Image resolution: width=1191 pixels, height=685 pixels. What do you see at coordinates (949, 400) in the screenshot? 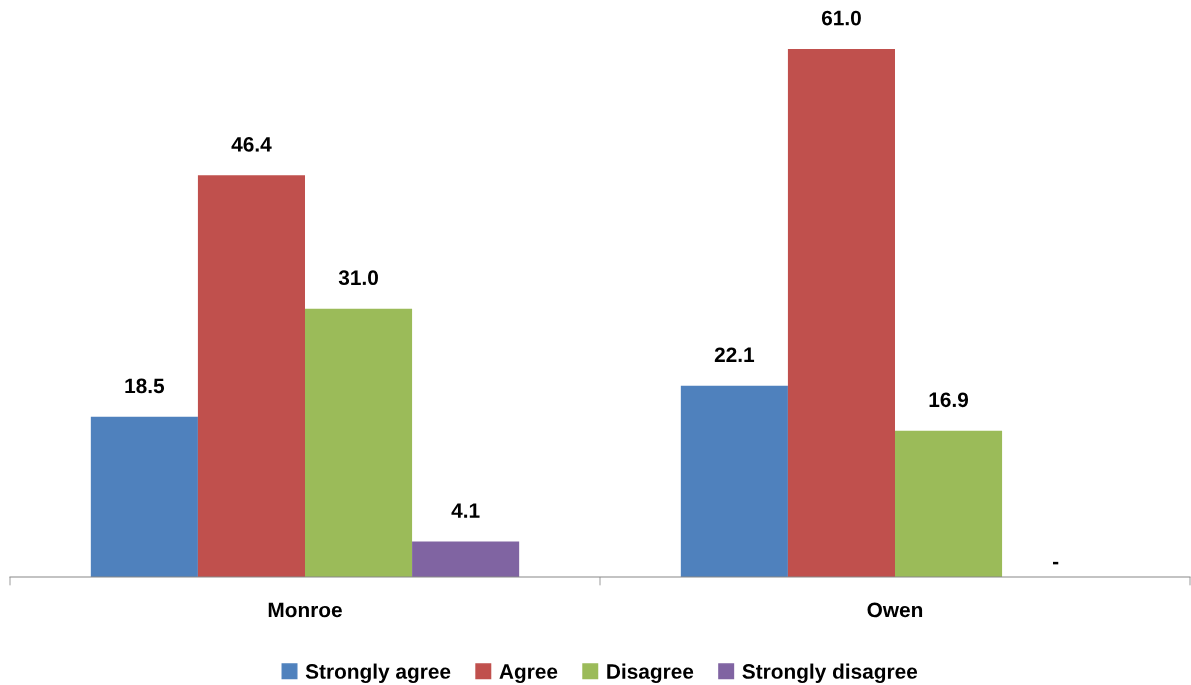
I see `data-label: 16.9` at bounding box center [949, 400].